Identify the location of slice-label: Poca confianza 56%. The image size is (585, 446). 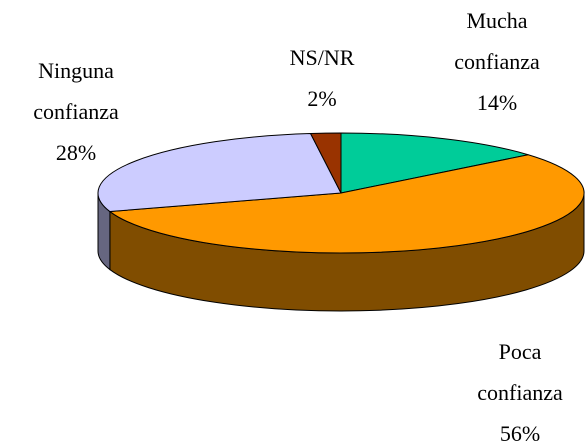
(520, 388).